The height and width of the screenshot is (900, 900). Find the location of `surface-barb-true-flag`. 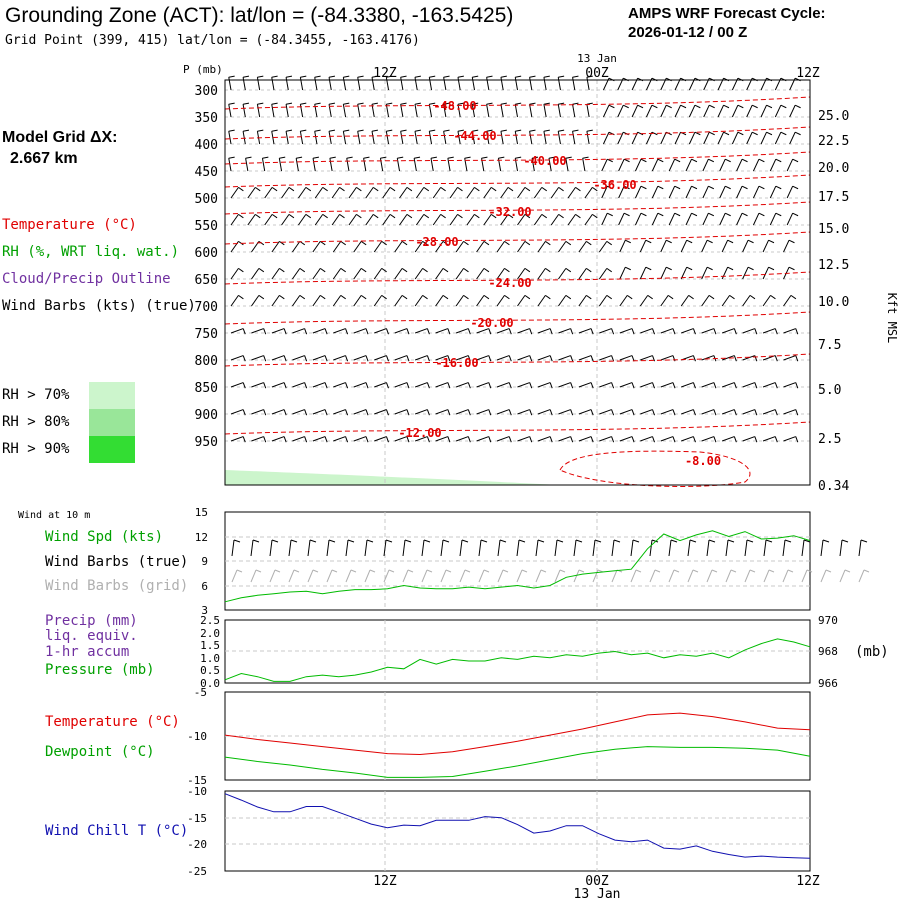

surface-barb-true-flag is located at coordinates (788, 541).